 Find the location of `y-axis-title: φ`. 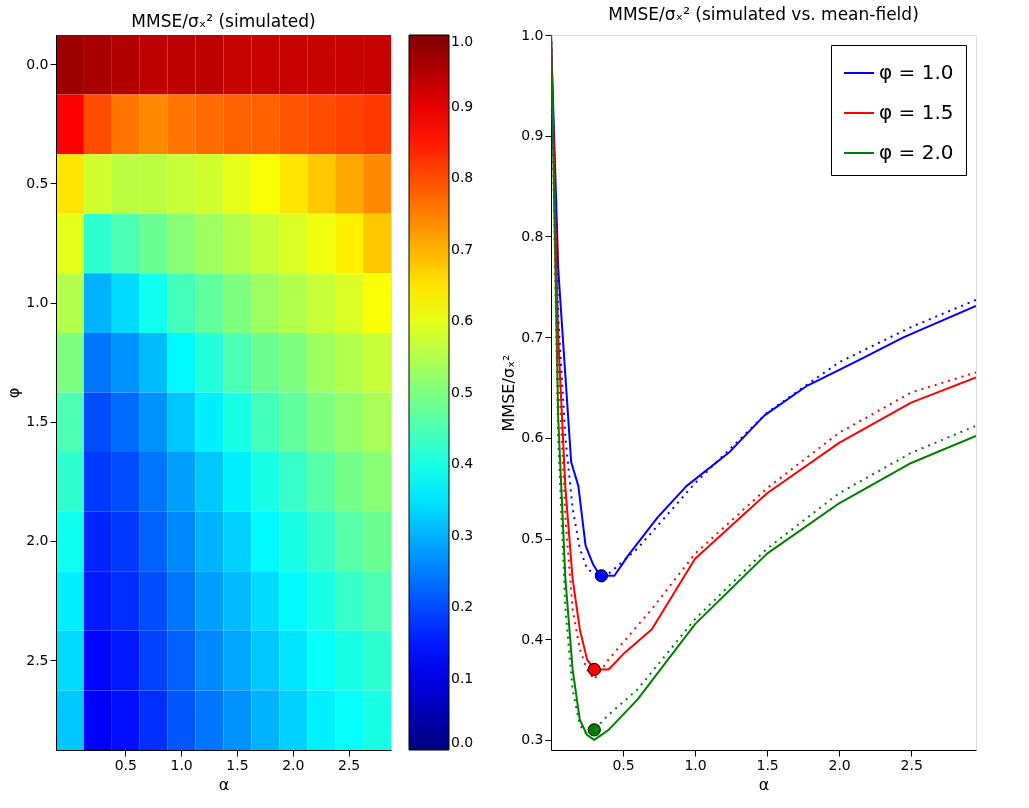

y-axis-title: φ is located at coordinates (14, 393).